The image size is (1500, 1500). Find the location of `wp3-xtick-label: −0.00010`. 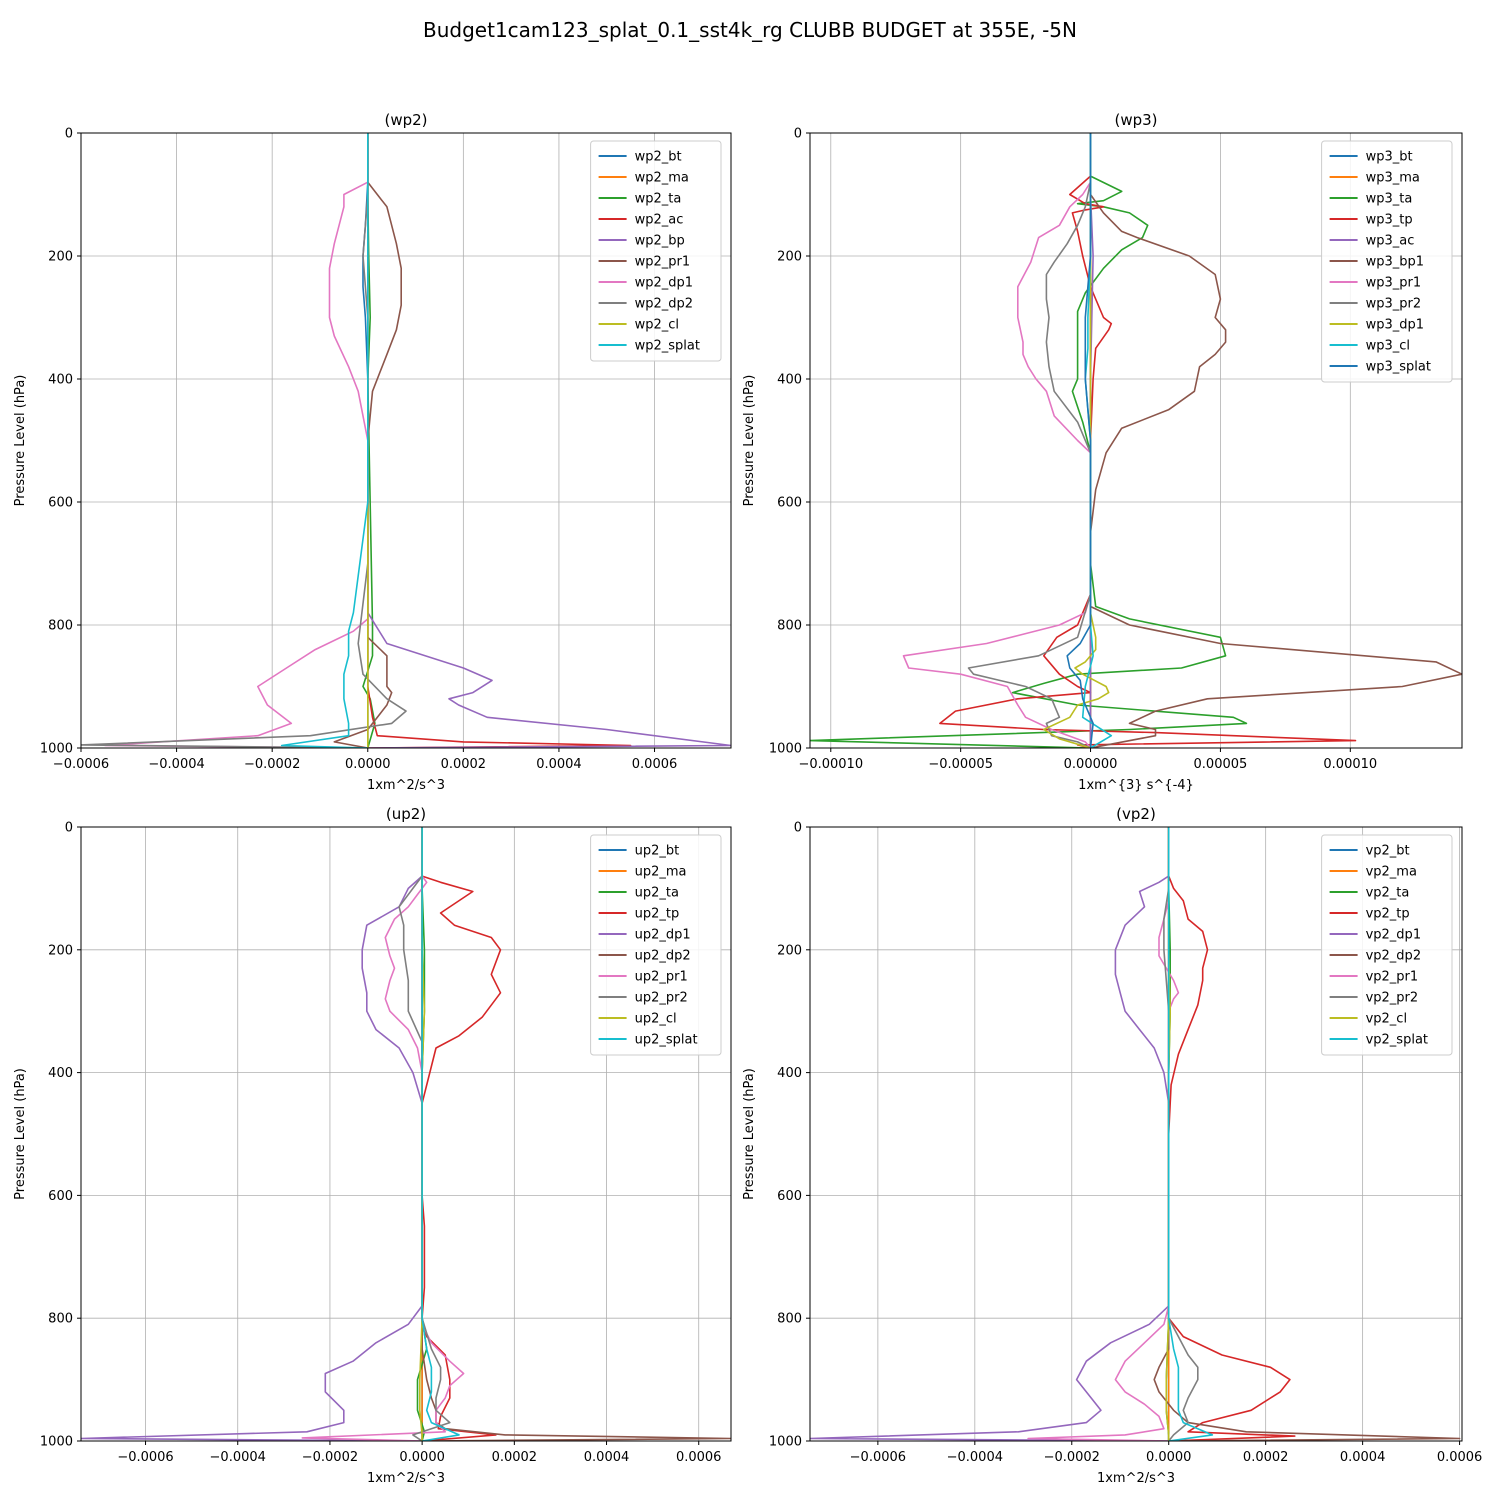

wp3-xtick-label: −0.00010 is located at coordinates (830, 764).